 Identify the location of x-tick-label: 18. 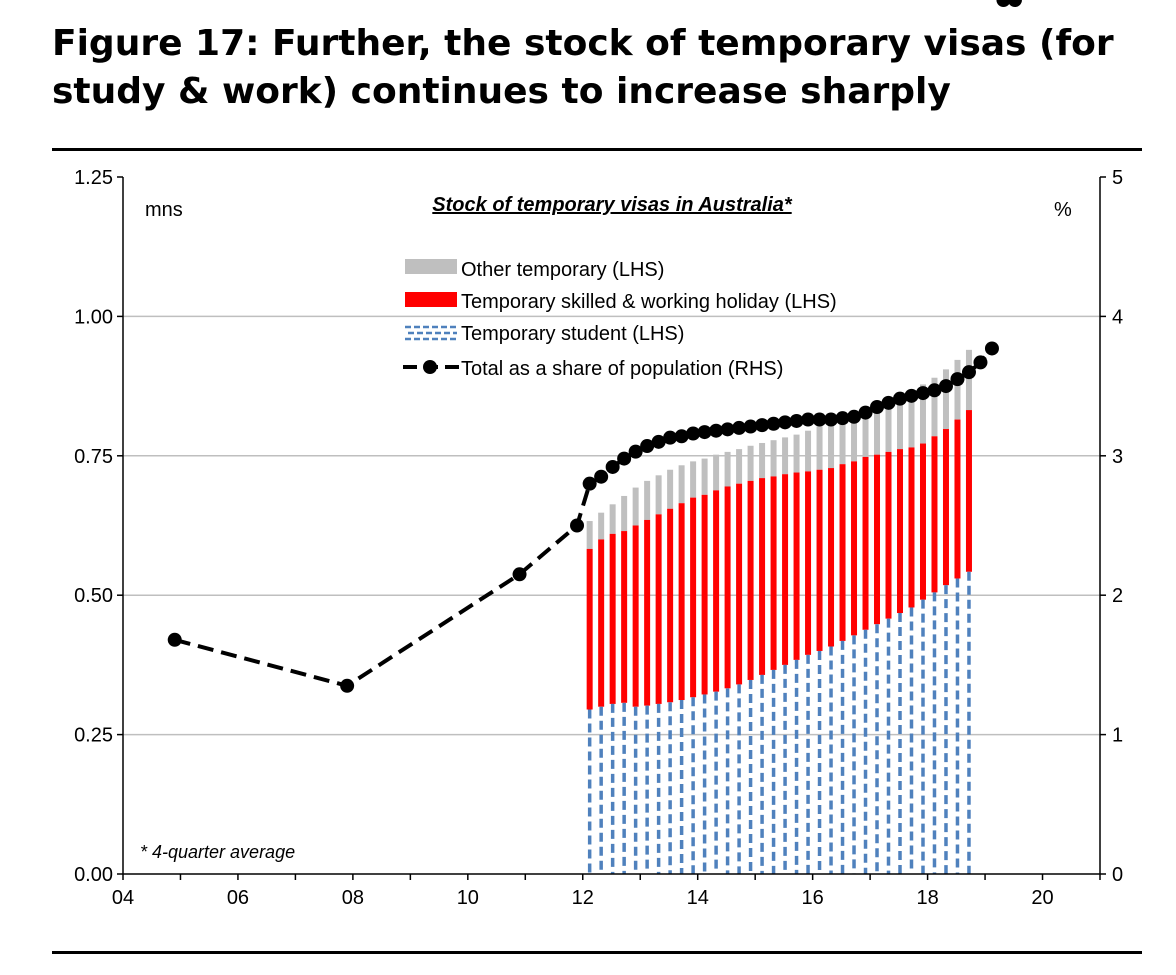
(927, 898).